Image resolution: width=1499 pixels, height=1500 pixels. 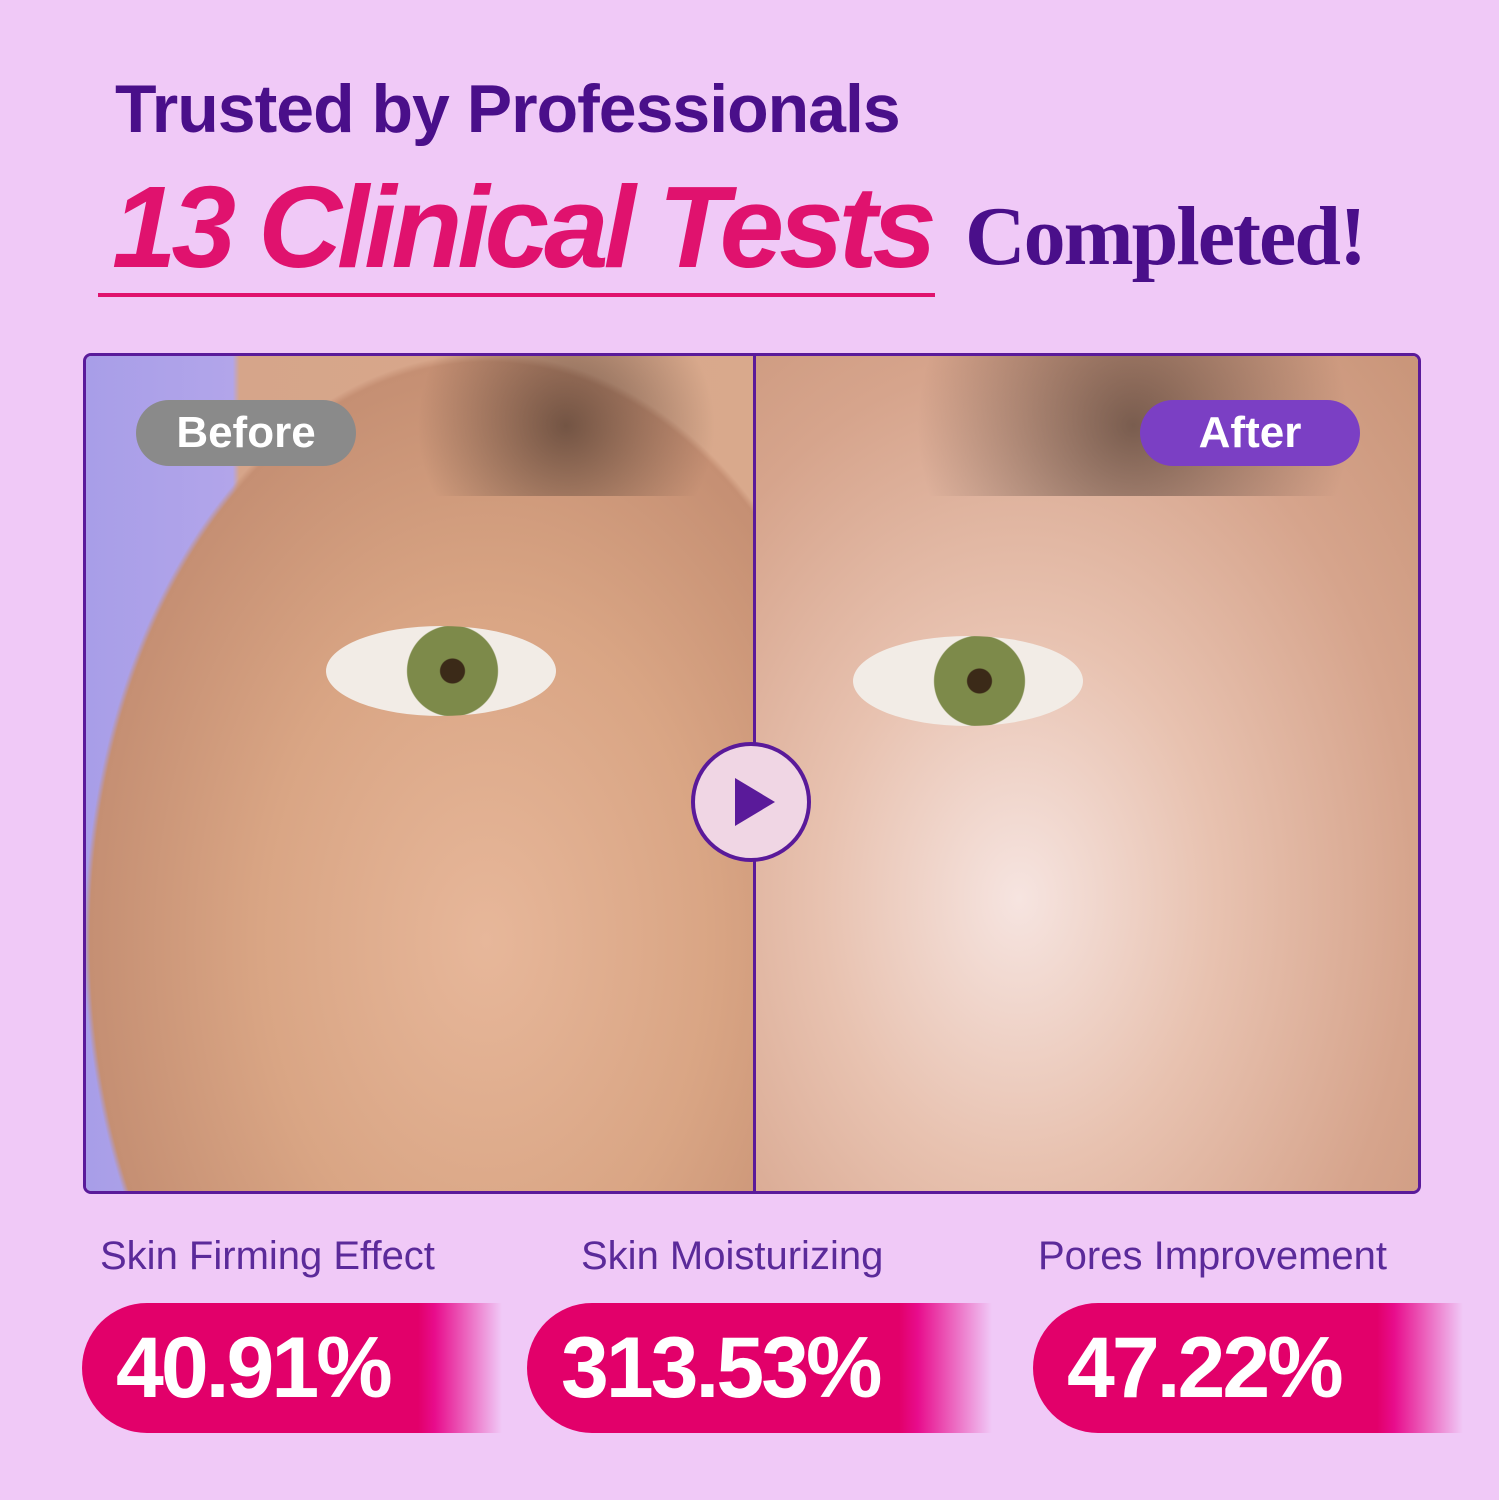 I want to click on heading-trusted: Trusted by Professionals, so click(x=508, y=109).